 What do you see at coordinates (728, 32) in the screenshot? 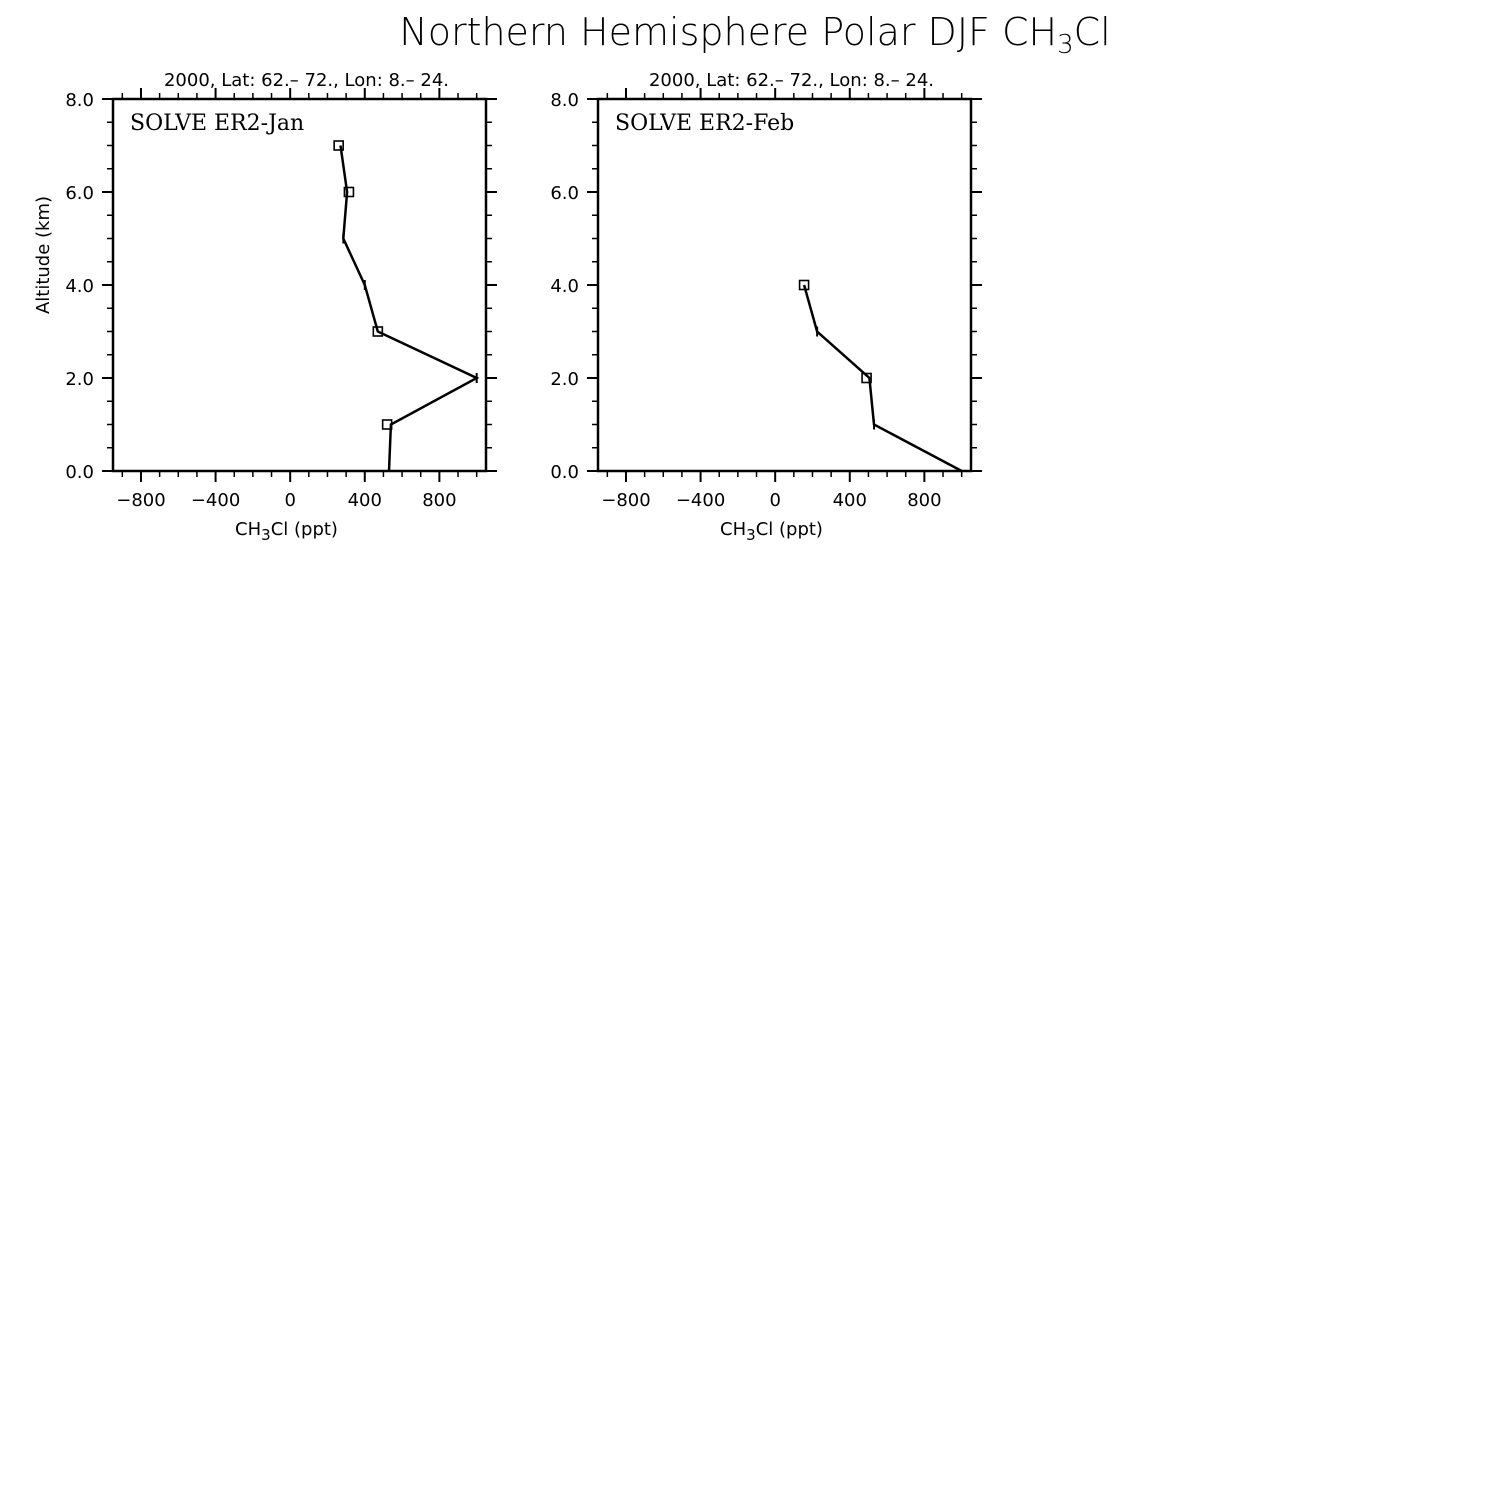
I see `figure-title-prefix: Northern Hemisphere Polar DJF CH` at bounding box center [728, 32].